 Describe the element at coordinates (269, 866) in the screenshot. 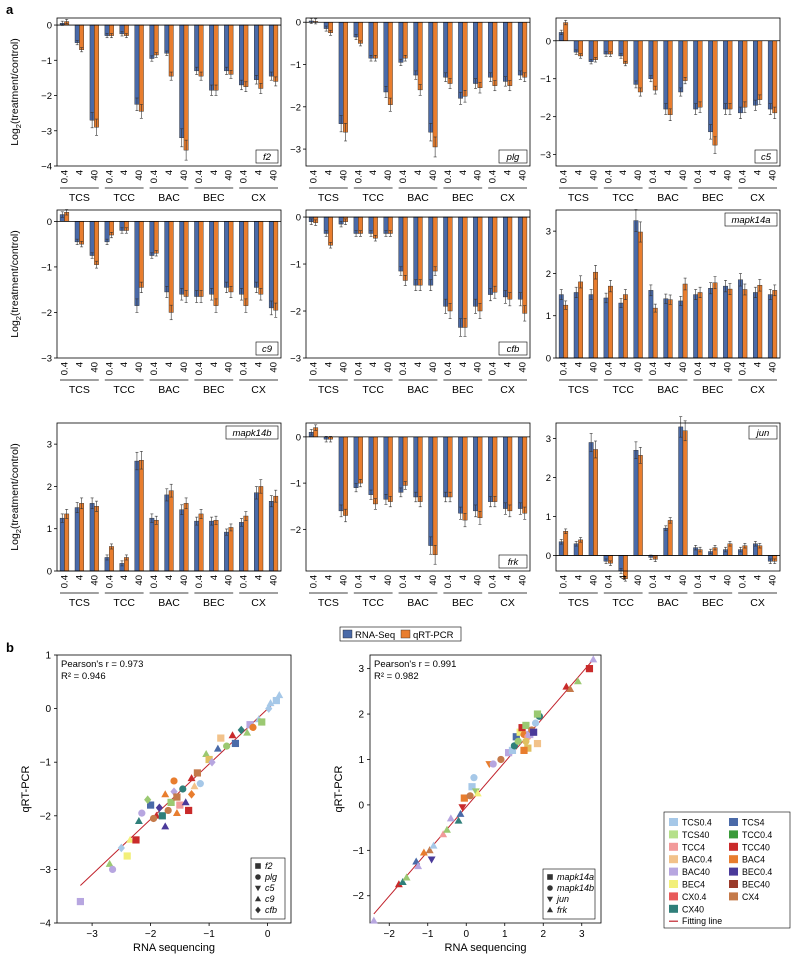

I see `shape-legend-label: f2` at that location.